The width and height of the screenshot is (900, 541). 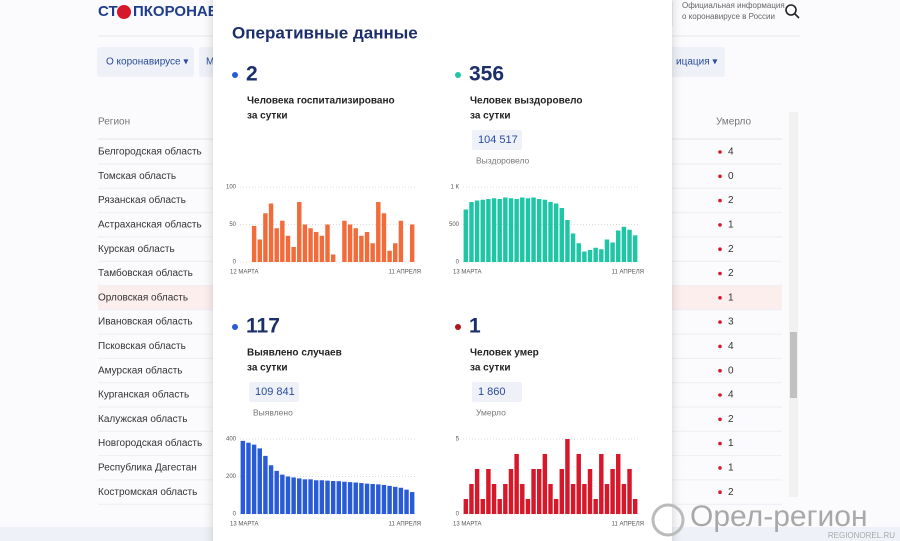 What do you see at coordinates (321, 101) in the screenshot?
I see `stat-label: Человека госпитализировано` at bounding box center [321, 101].